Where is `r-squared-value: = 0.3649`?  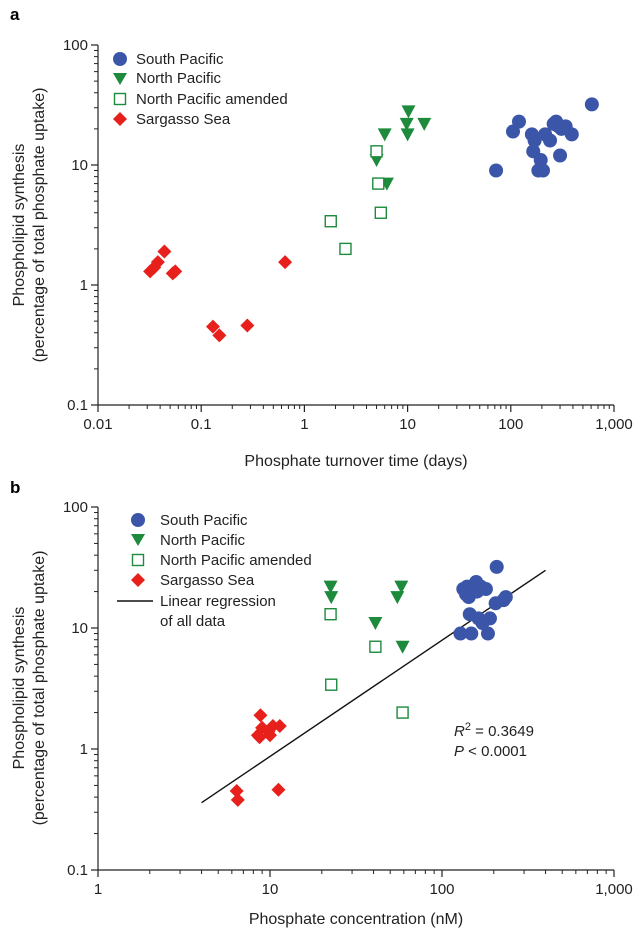
r-squared-value: = 0.3649 is located at coordinates (502, 731).